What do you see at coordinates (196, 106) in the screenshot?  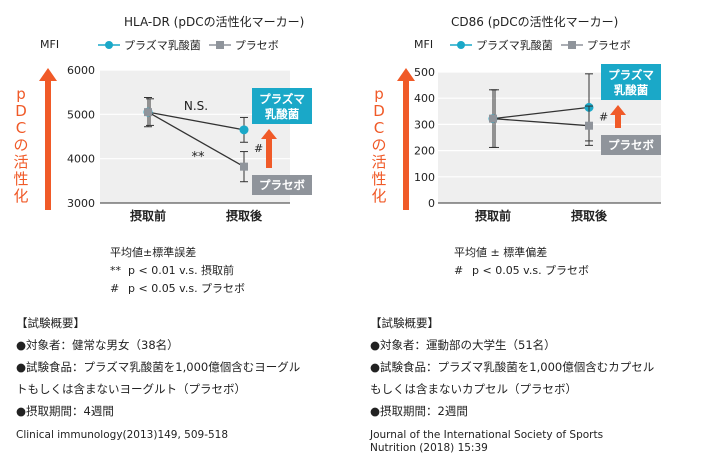 I see `annotation-ns: N.S.` at bounding box center [196, 106].